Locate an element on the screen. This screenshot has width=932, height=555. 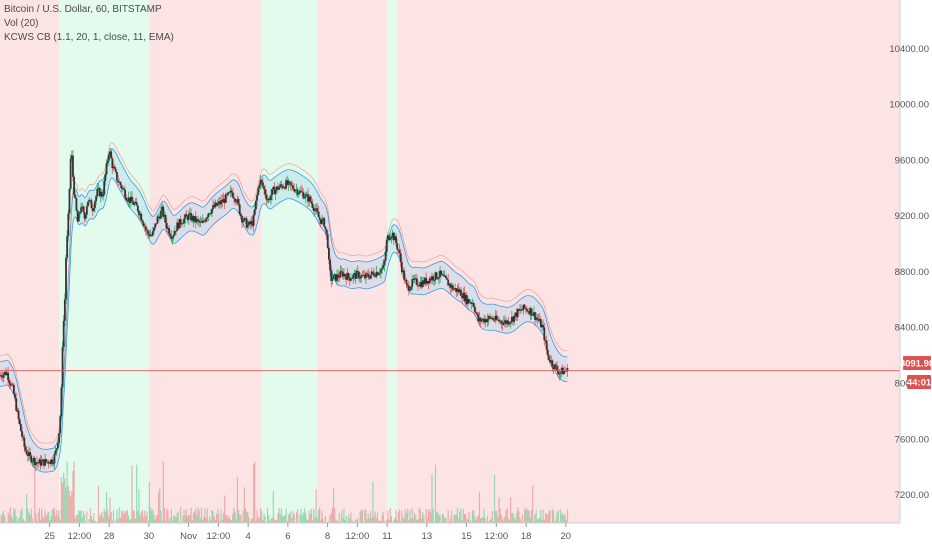
price-tick-label: 8800.00 is located at coordinates (912, 272).